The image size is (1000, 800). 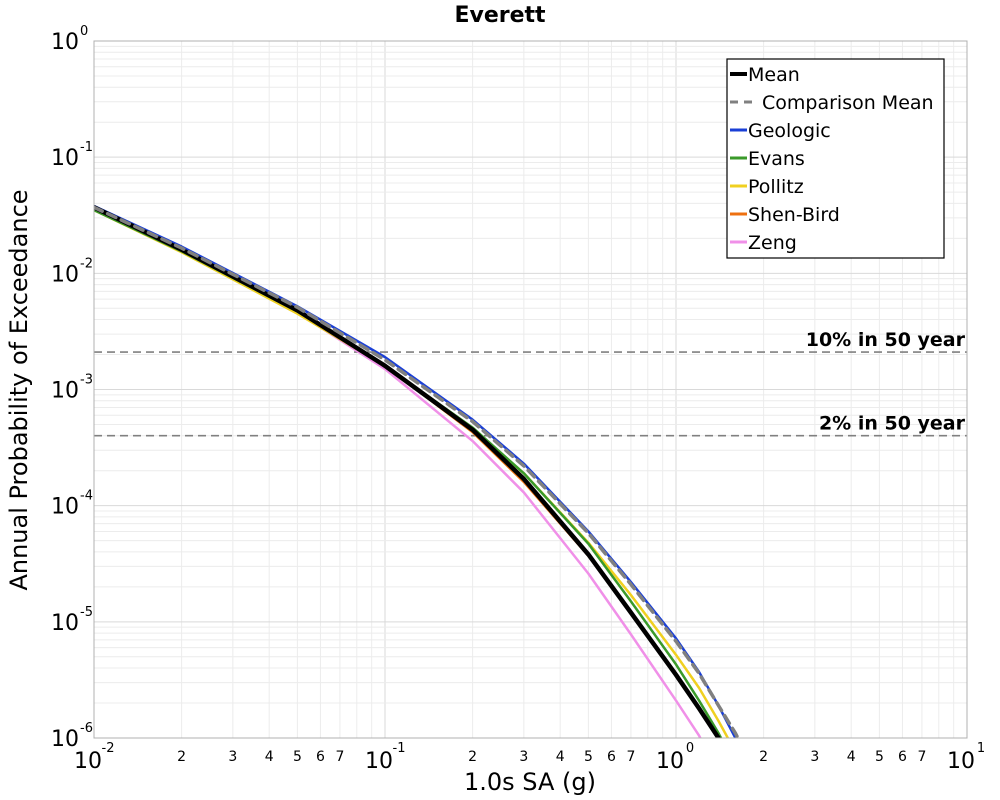 I want to click on x-tick-exponent: 0, so click(x=690, y=748).